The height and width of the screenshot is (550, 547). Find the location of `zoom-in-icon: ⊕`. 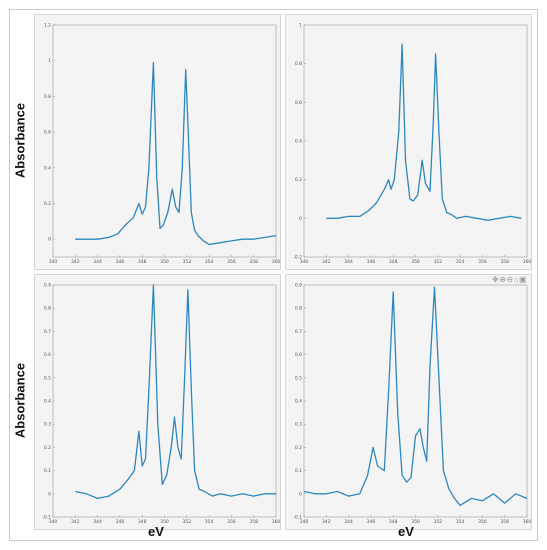

zoom-in-icon: ⊕ is located at coordinates (503, 279).